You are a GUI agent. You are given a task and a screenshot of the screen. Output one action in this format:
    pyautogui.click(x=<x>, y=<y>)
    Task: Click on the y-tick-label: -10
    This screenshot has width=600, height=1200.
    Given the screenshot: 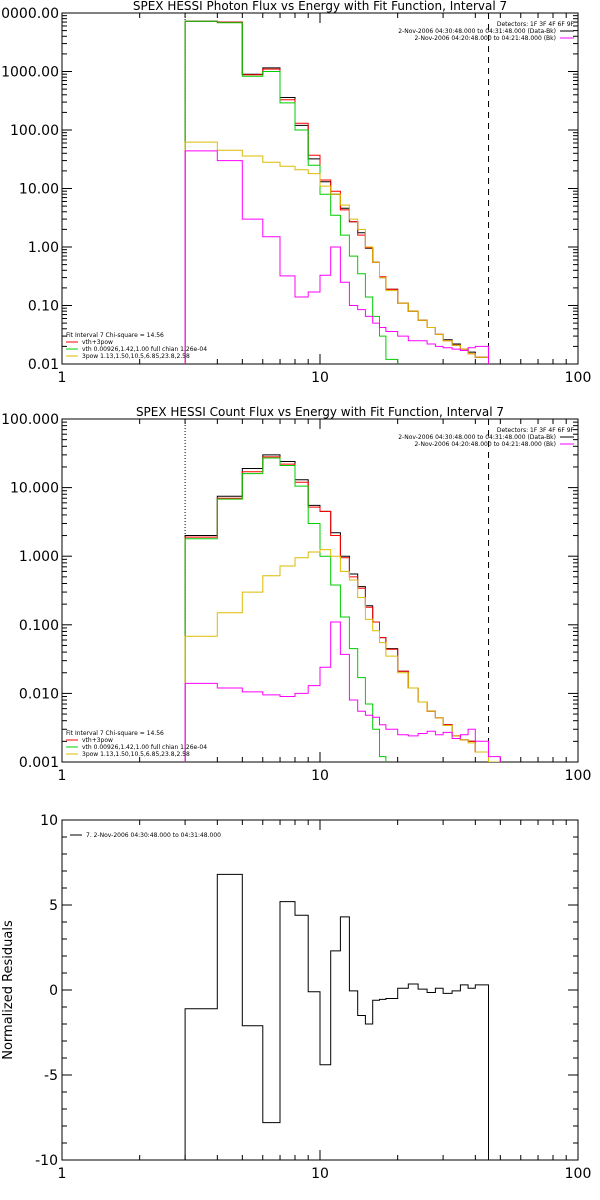 What is the action you would take?
    pyautogui.click(x=46, y=1161)
    